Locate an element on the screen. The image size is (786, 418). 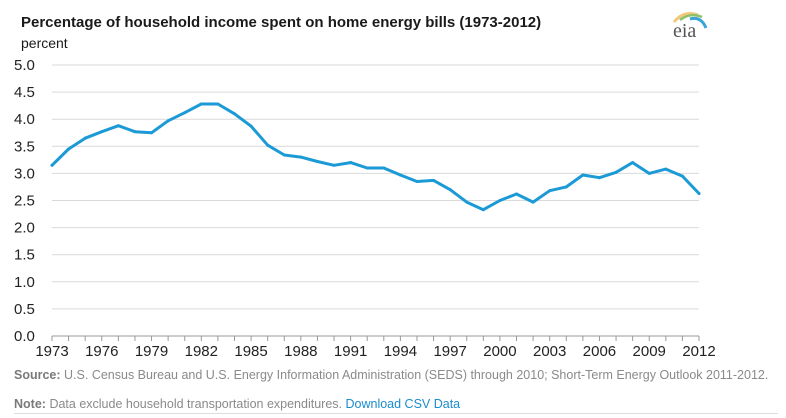
data-point-2003 is located at coordinates (550, 191).